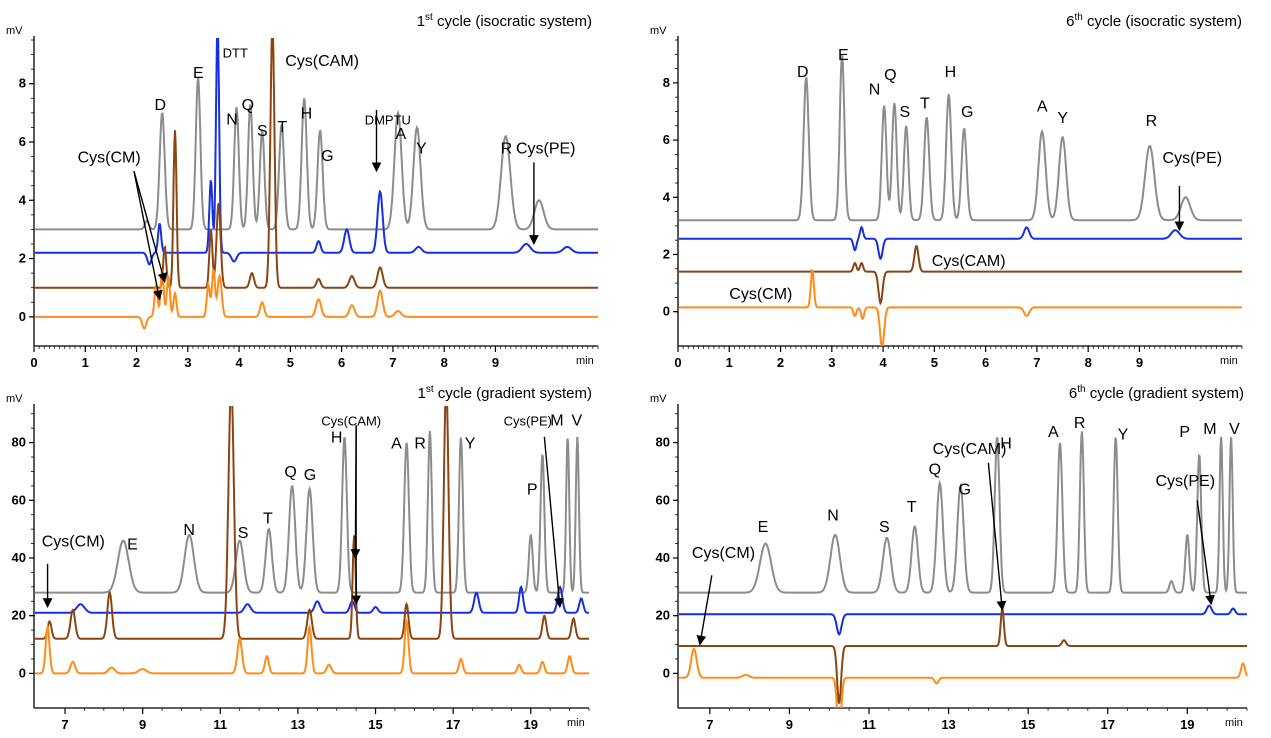  Describe the element at coordinates (1028, 724) in the screenshot. I see `x-tick-label: 15` at that location.